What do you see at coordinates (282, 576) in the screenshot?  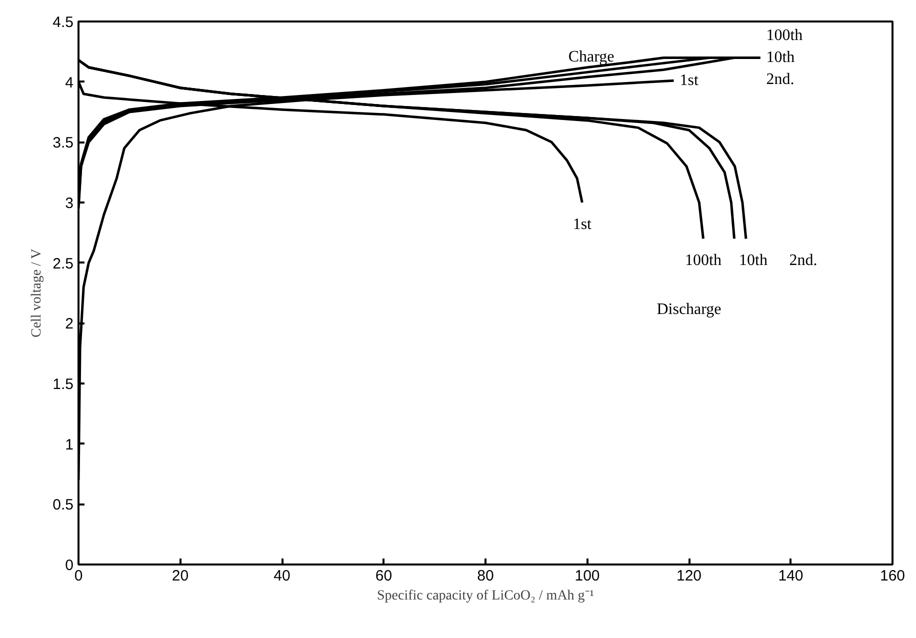 I see `x-tick-label: 40` at bounding box center [282, 576].